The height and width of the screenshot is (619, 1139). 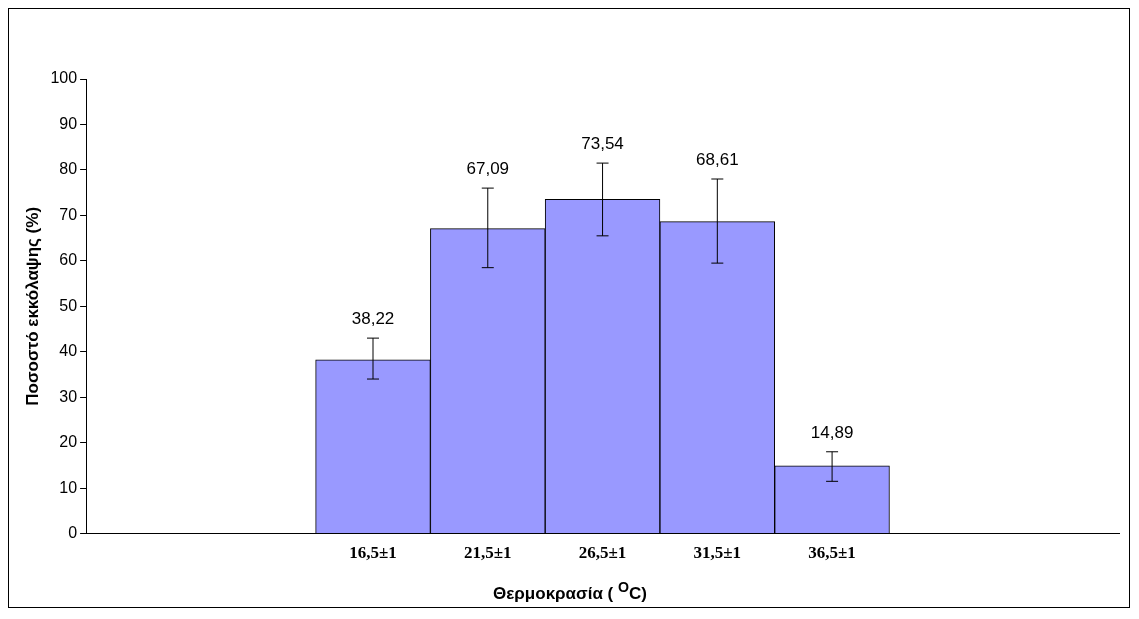 What do you see at coordinates (373, 553) in the screenshot?
I see `x-tick-label: 16,5±1` at bounding box center [373, 553].